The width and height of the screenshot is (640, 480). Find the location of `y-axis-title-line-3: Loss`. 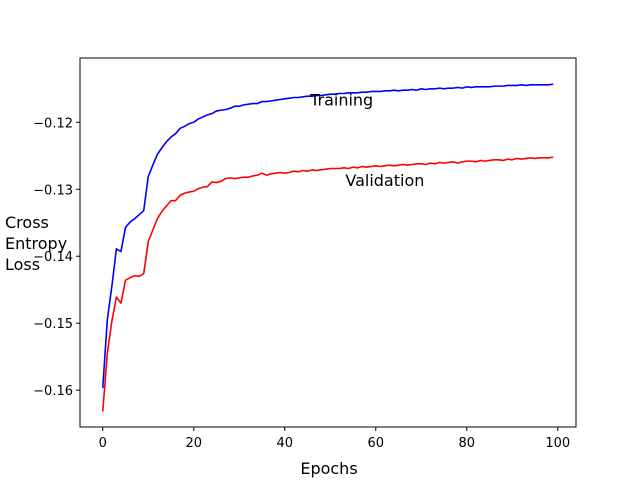

y-axis-title-line-3: Loss is located at coordinates (22, 264).